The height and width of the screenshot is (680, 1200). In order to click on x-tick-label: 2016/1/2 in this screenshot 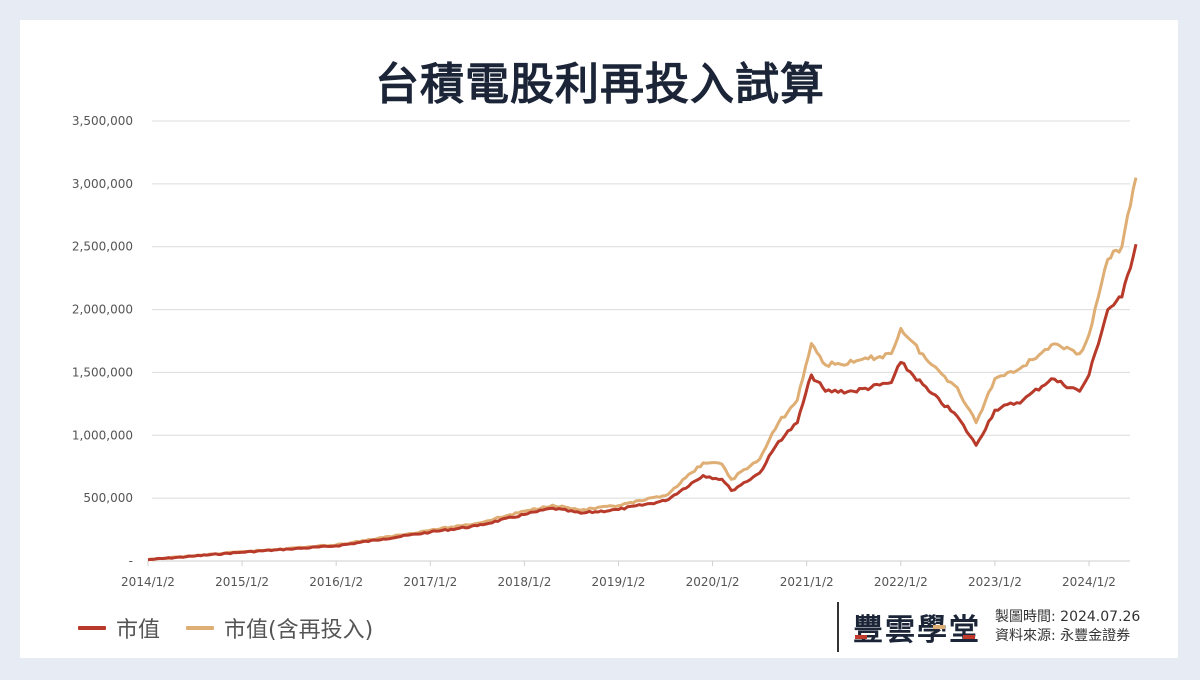, I will do `click(336, 582)`.